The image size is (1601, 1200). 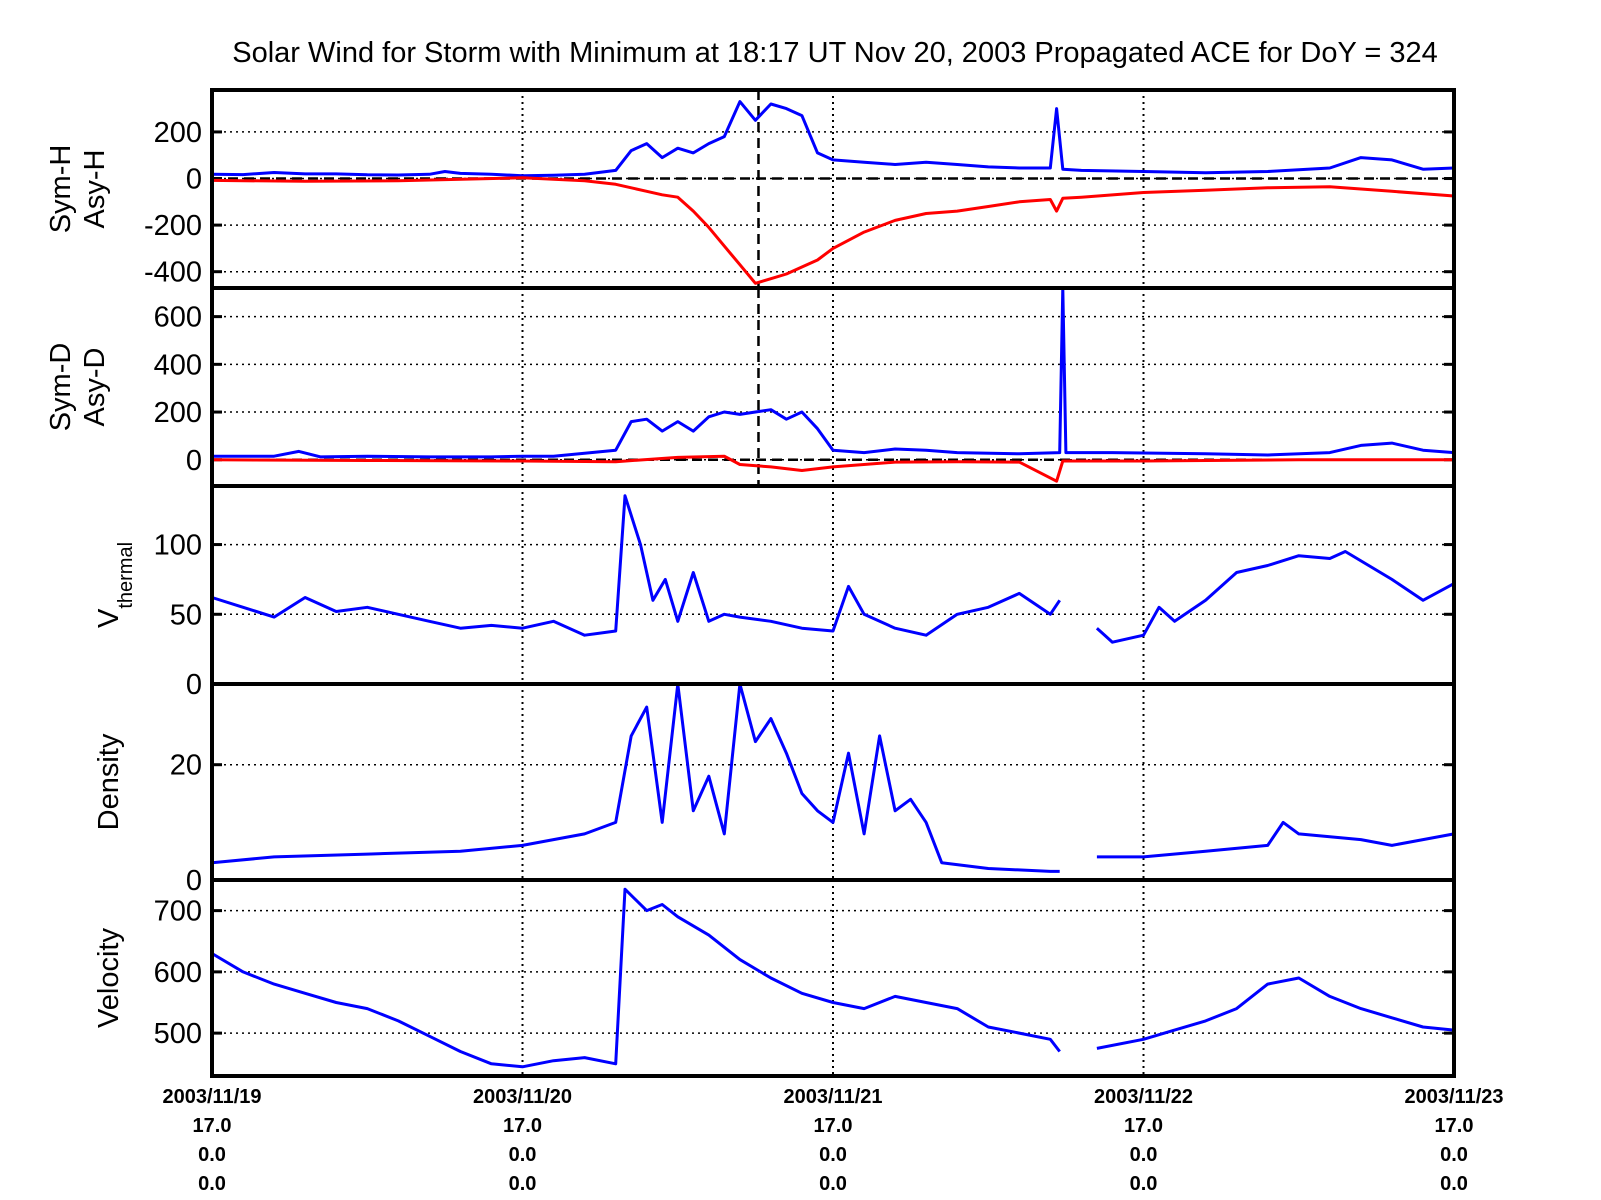 What do you see at coordinates (522, 1097) in the screenshot?
I see `xtick-label: 2003/11/20` at bounding box center [522, 1097].